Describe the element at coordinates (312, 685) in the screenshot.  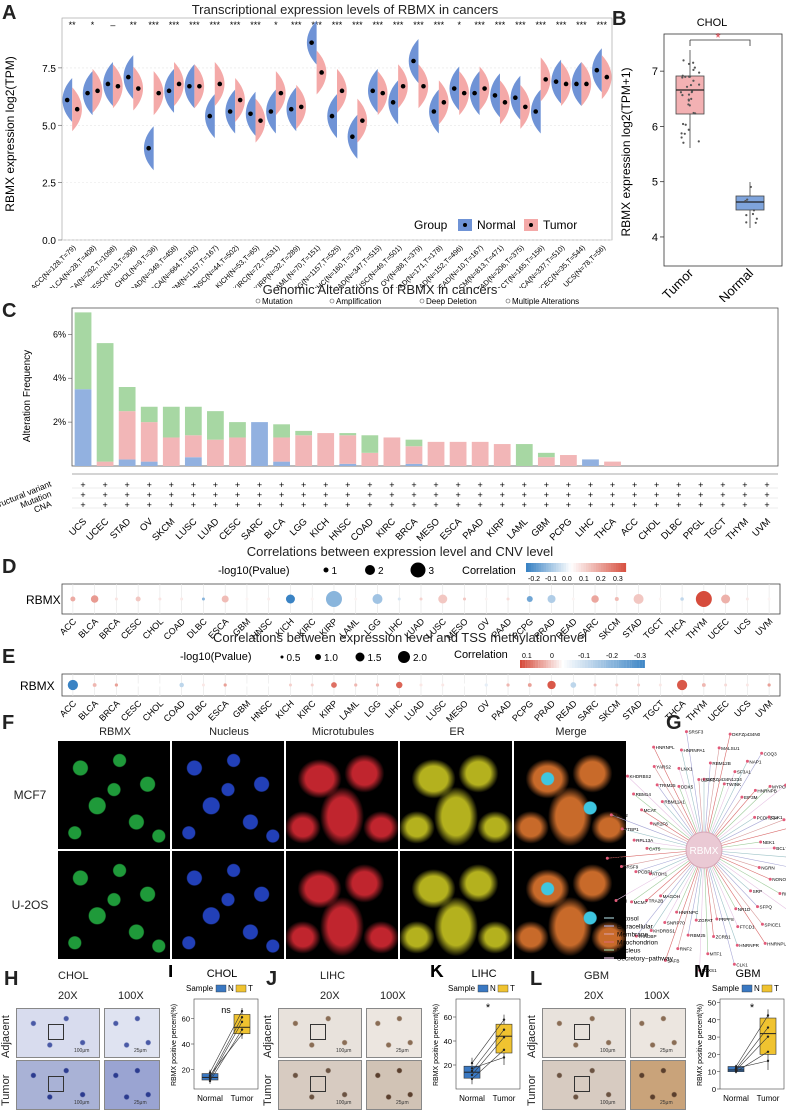
I see `bubble-kirc` at that location.